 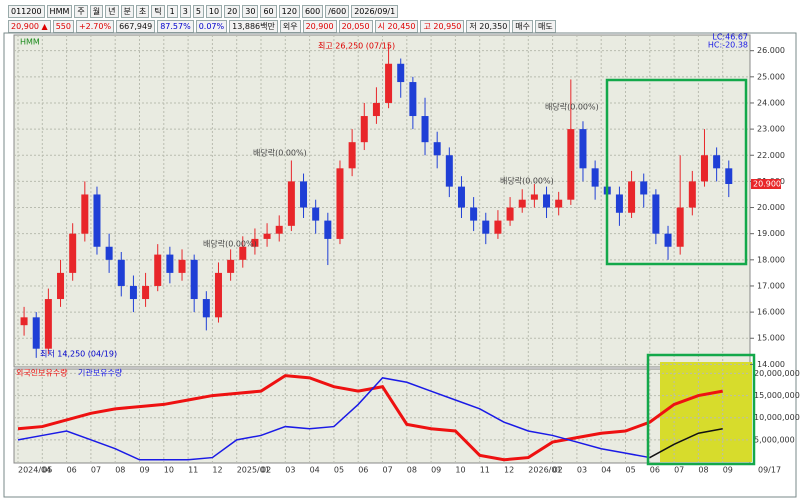 I want to click on toolbar-item: 20,900, so click(x=319, y=26).